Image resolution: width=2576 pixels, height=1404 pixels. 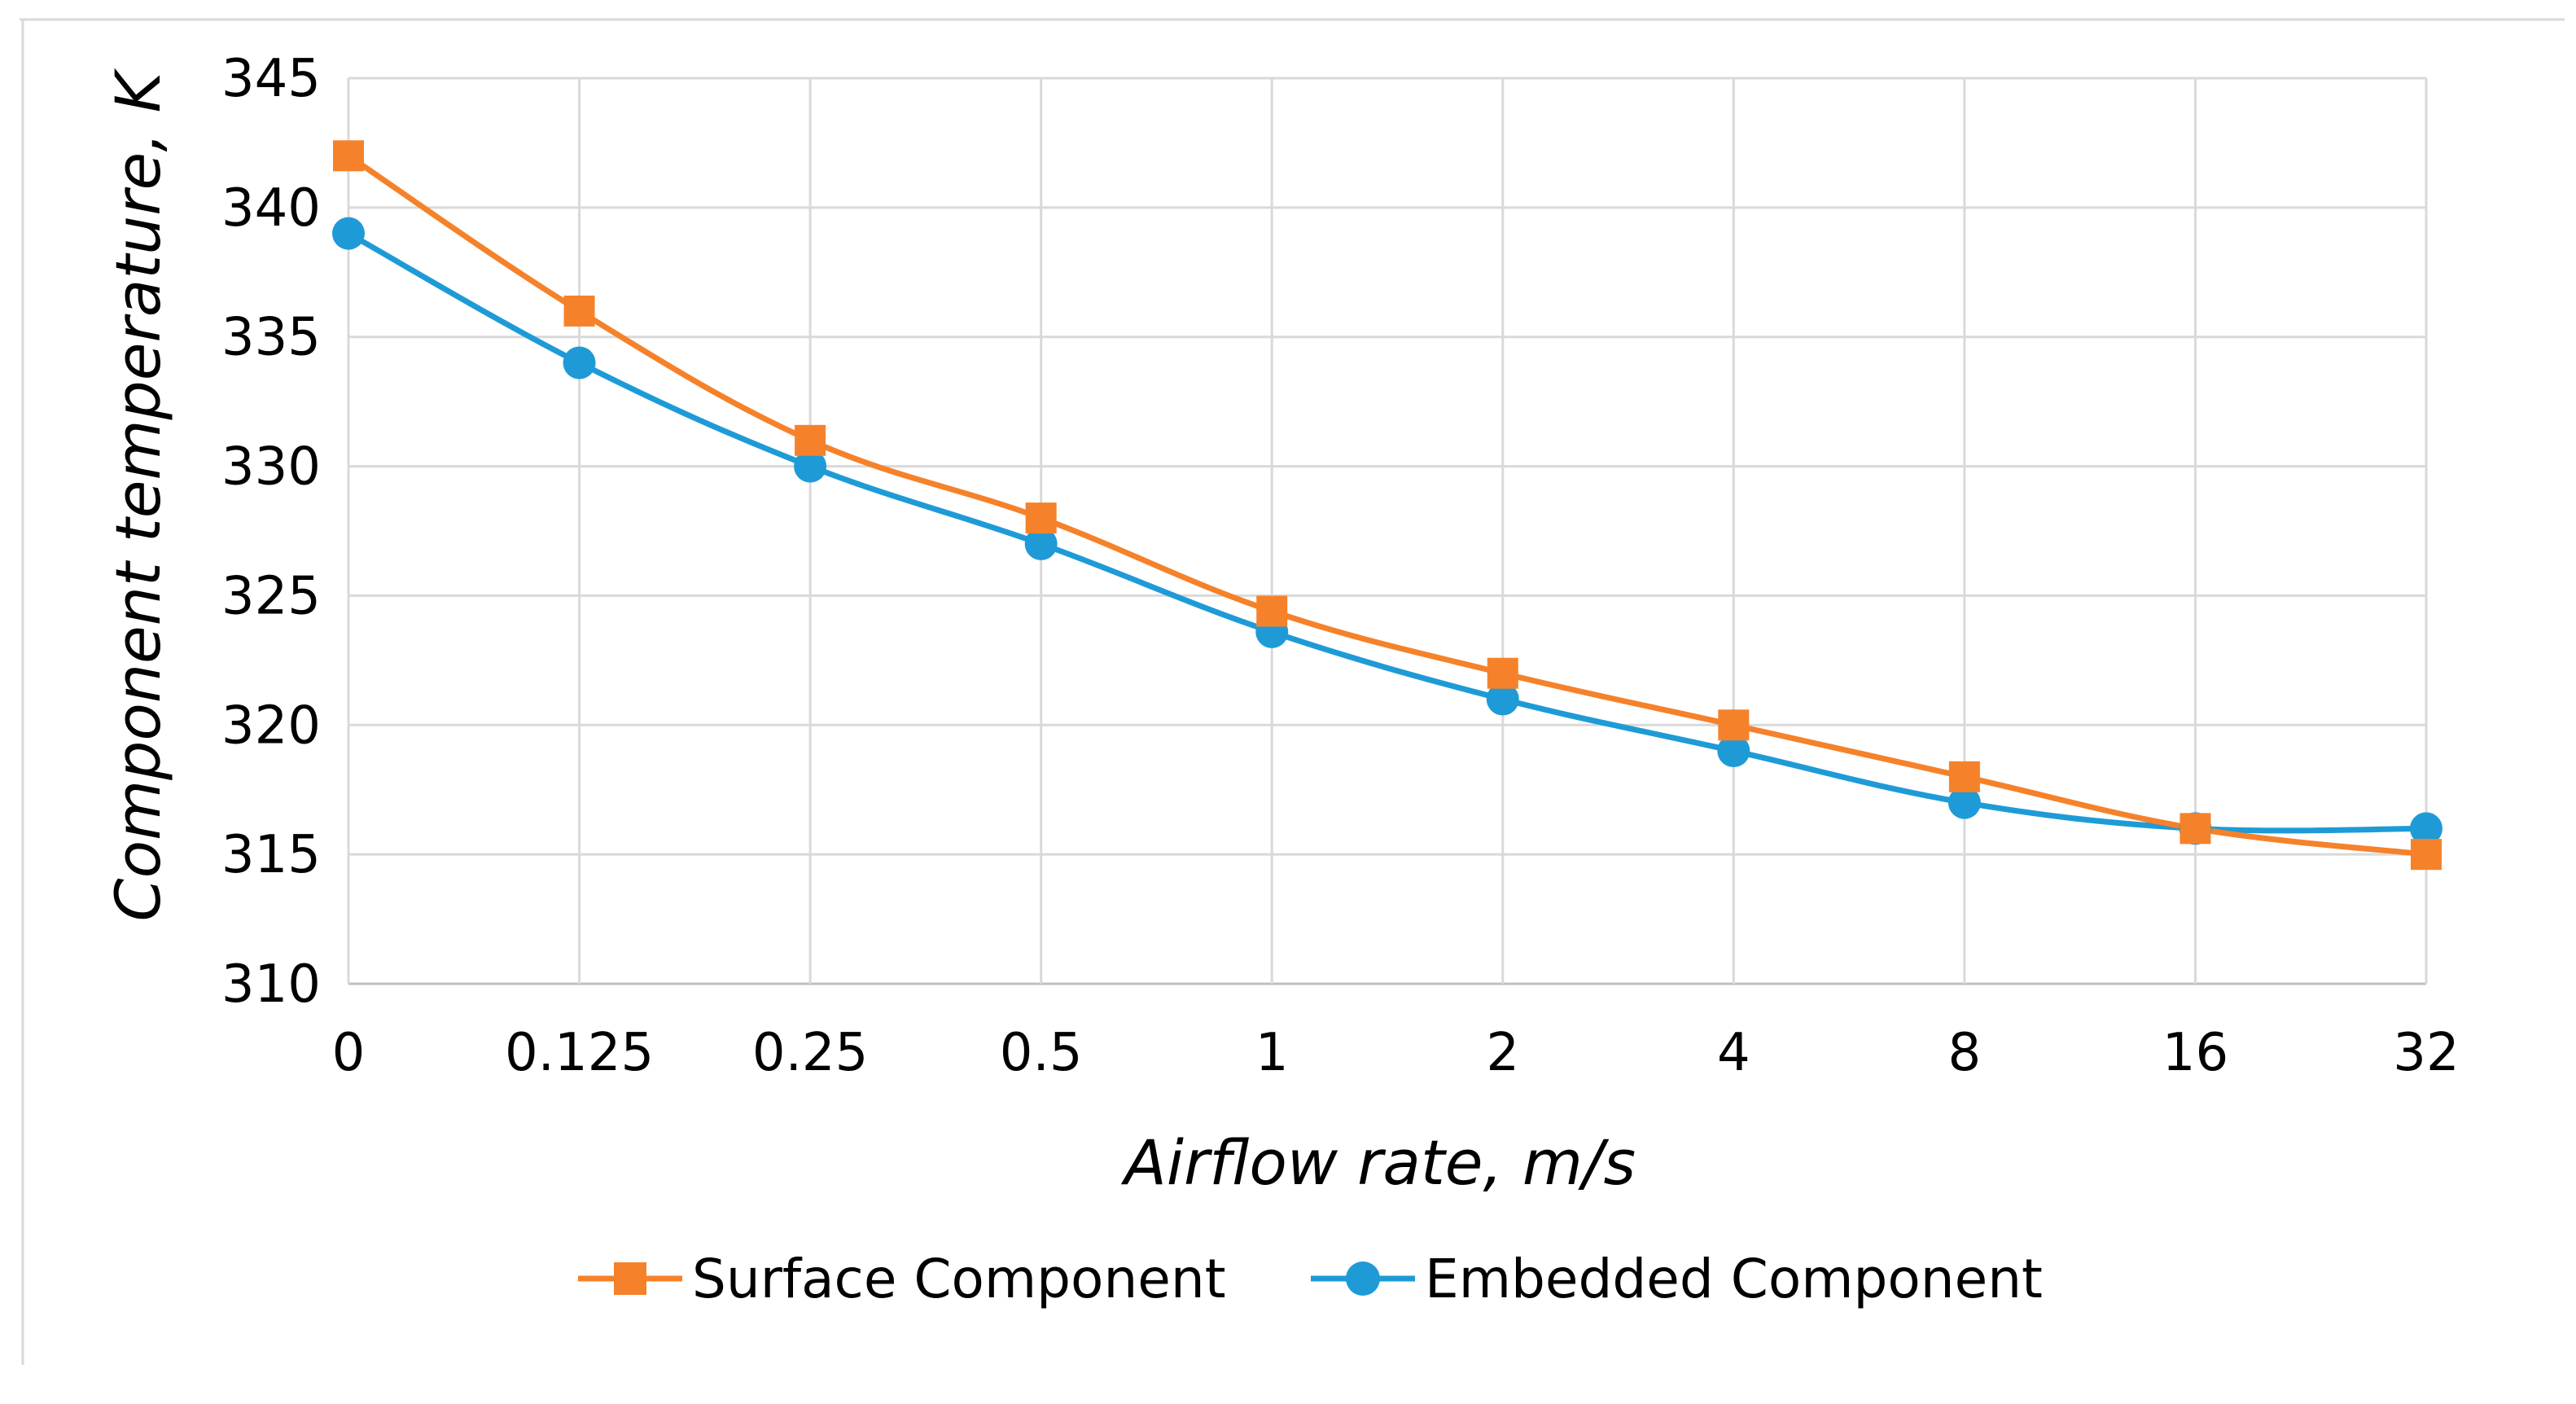 I want to click on y-tick-label: 325, so click(x=271, y=596).